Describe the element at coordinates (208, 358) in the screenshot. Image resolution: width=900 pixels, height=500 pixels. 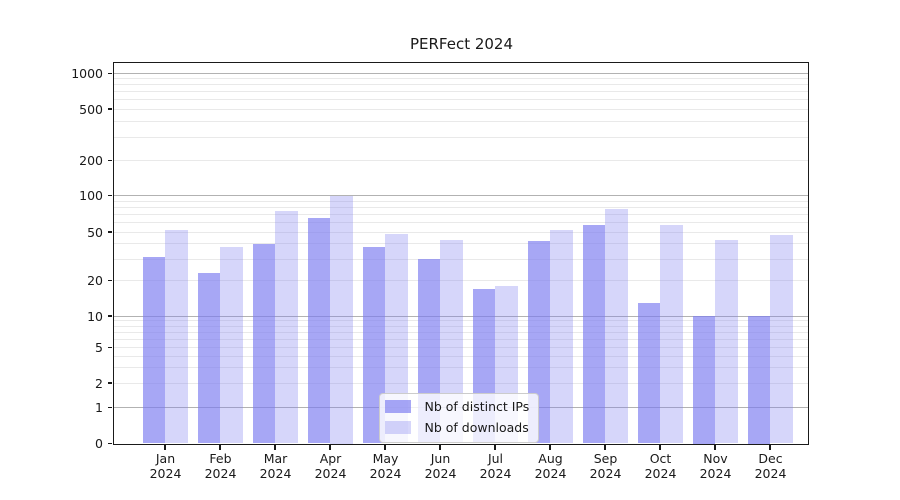
I see `bar-distinct-ips-feb` at that location.